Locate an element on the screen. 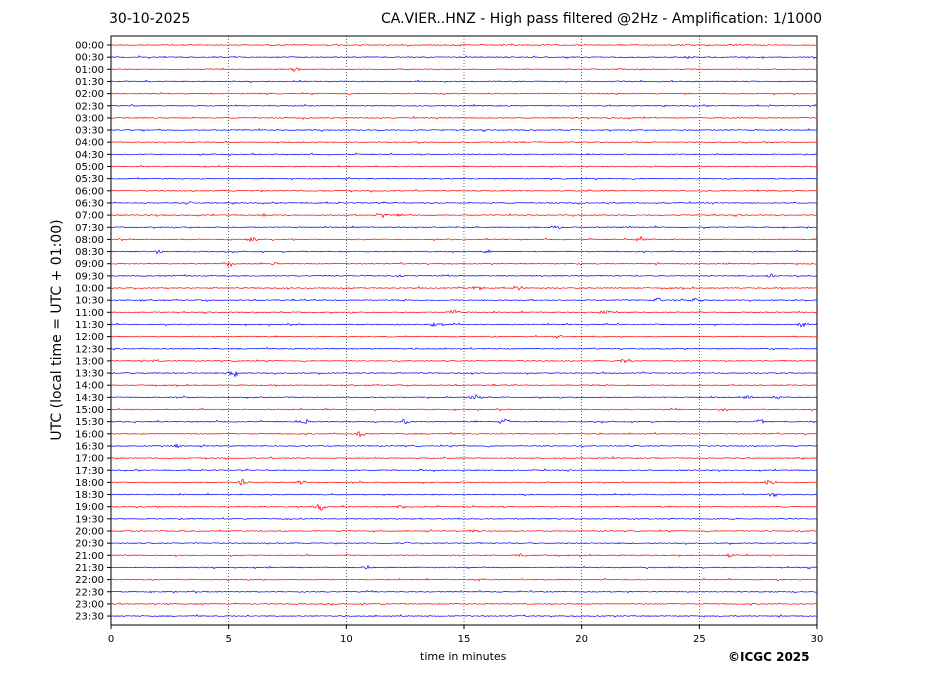 This screenshot has height=696, width=927. x-tick-label: 15 is located at coordinates (464, 639).